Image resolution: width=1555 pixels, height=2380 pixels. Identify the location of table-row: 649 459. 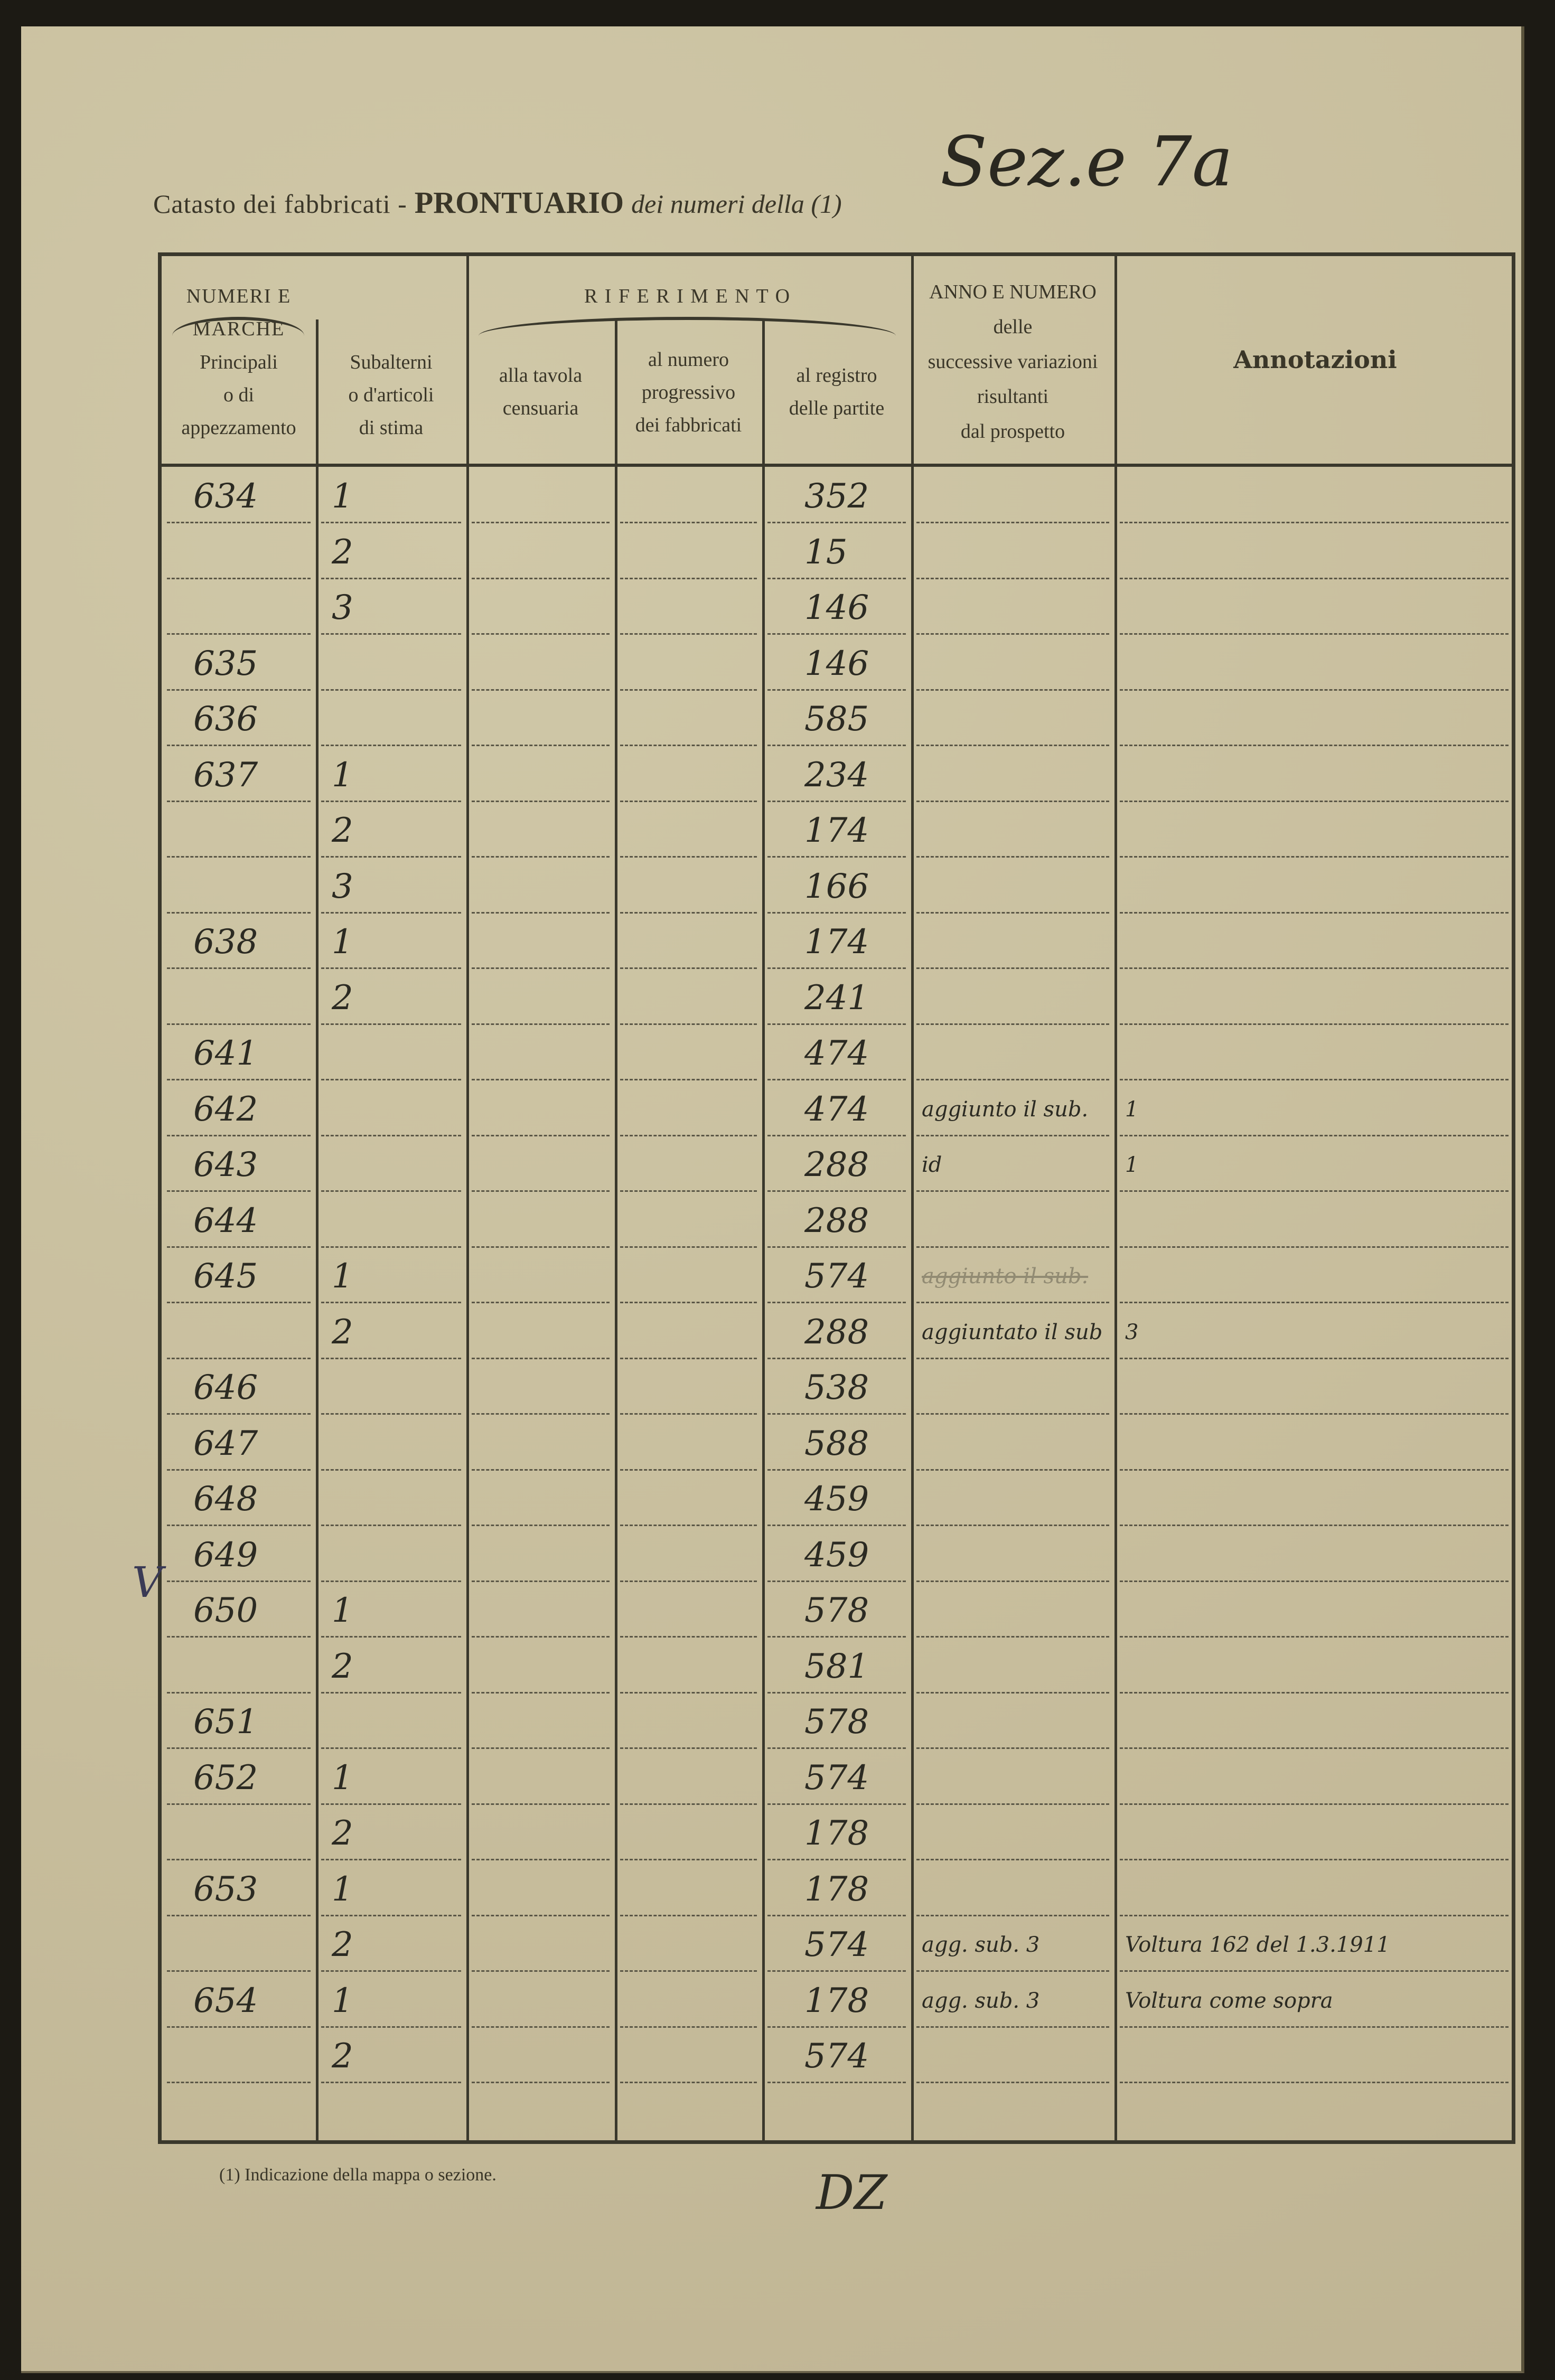
(838, 1556).